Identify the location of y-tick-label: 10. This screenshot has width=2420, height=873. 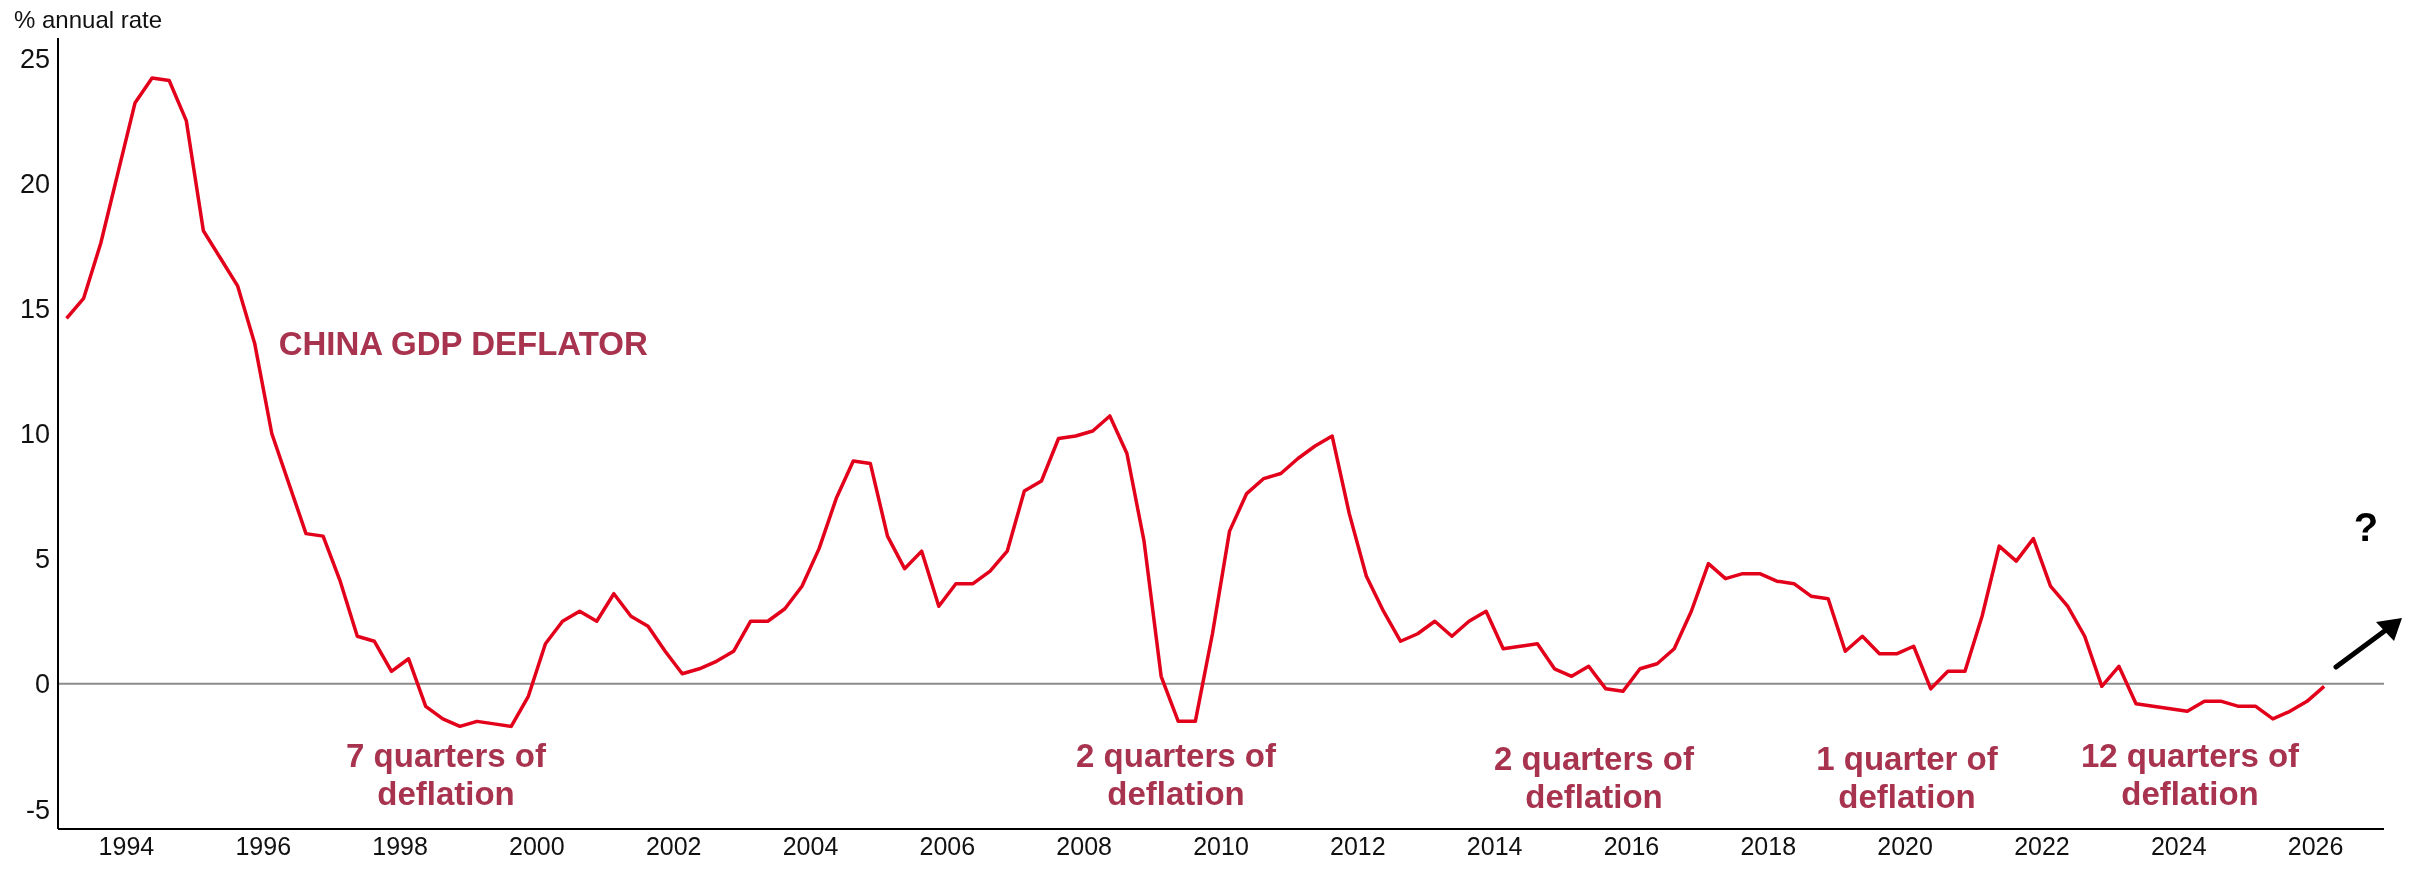
(34, 434).